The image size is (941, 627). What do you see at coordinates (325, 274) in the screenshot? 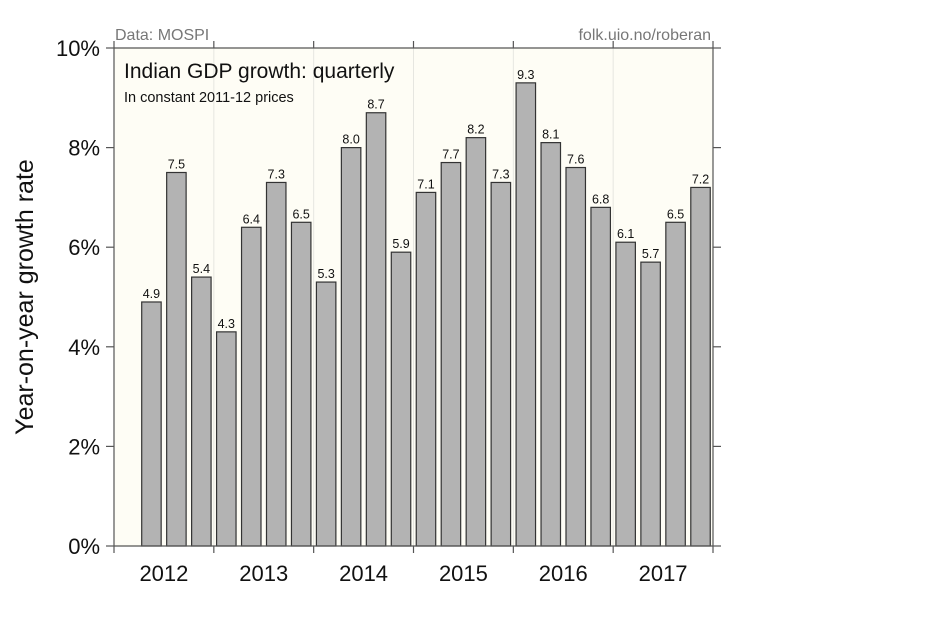
I see `bar-value-label: 5.3` at bounding box center [325, 274].